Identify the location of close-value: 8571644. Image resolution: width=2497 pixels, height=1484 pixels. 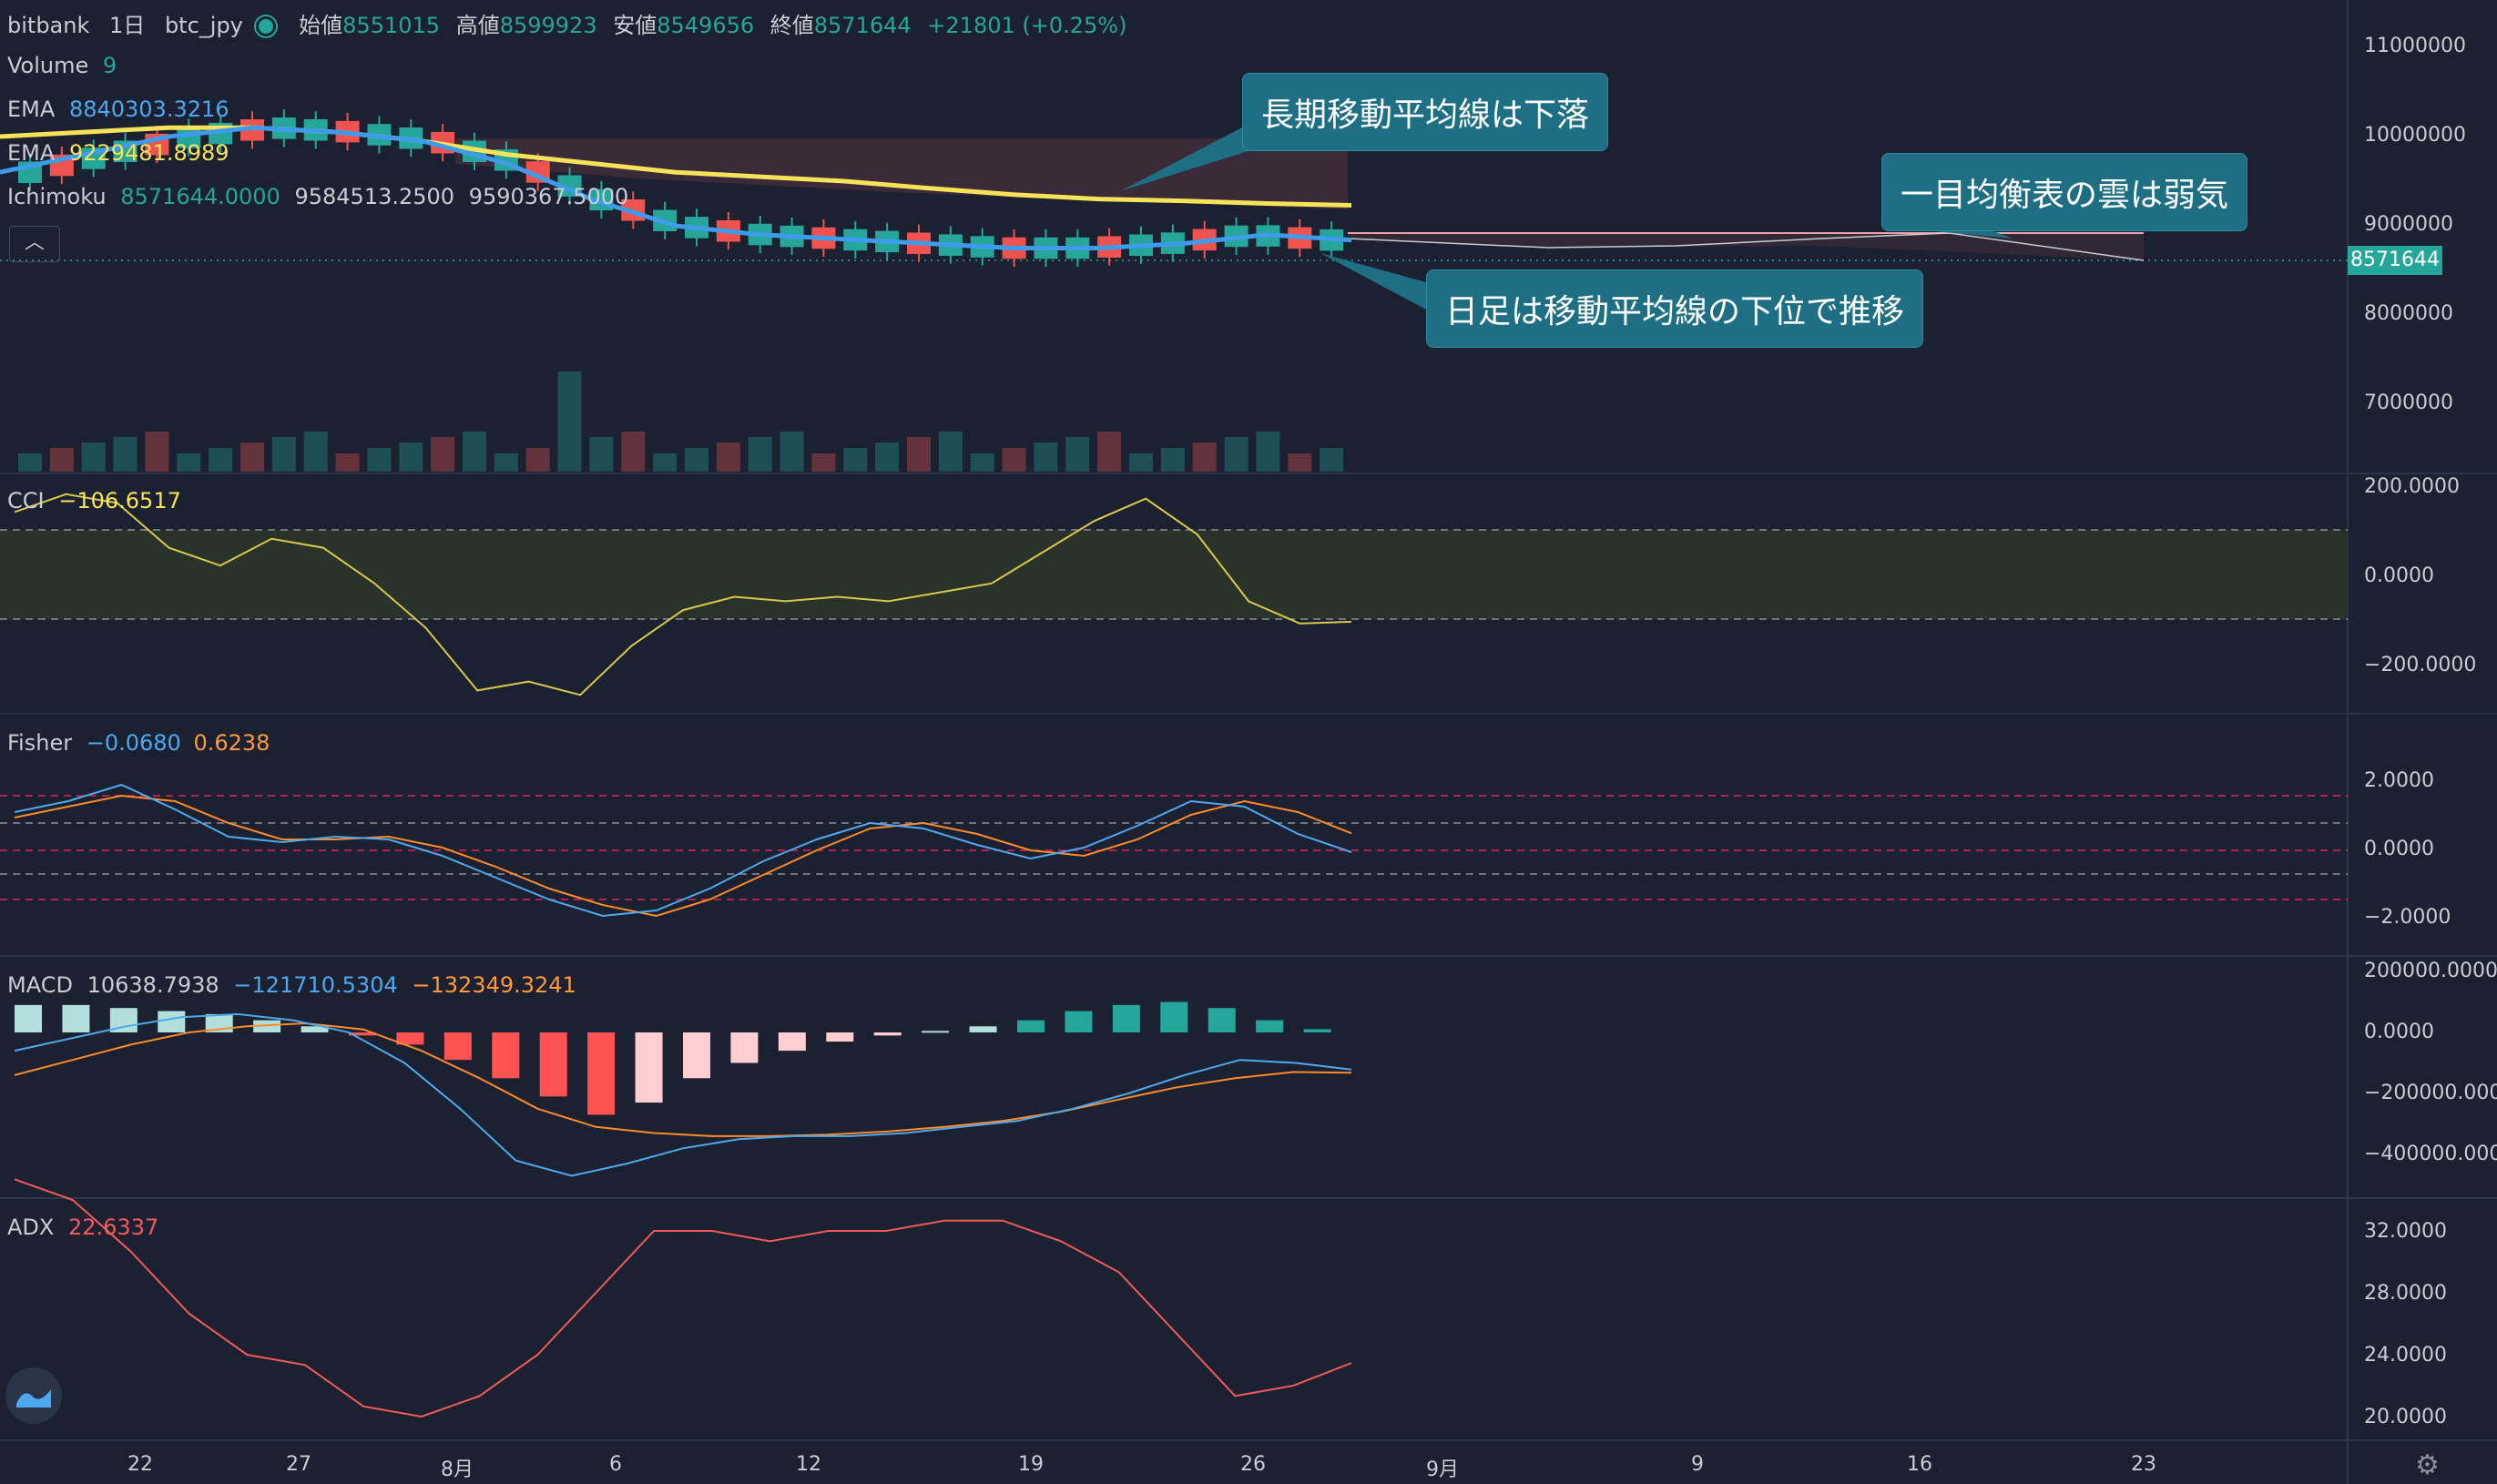
(863, 25).